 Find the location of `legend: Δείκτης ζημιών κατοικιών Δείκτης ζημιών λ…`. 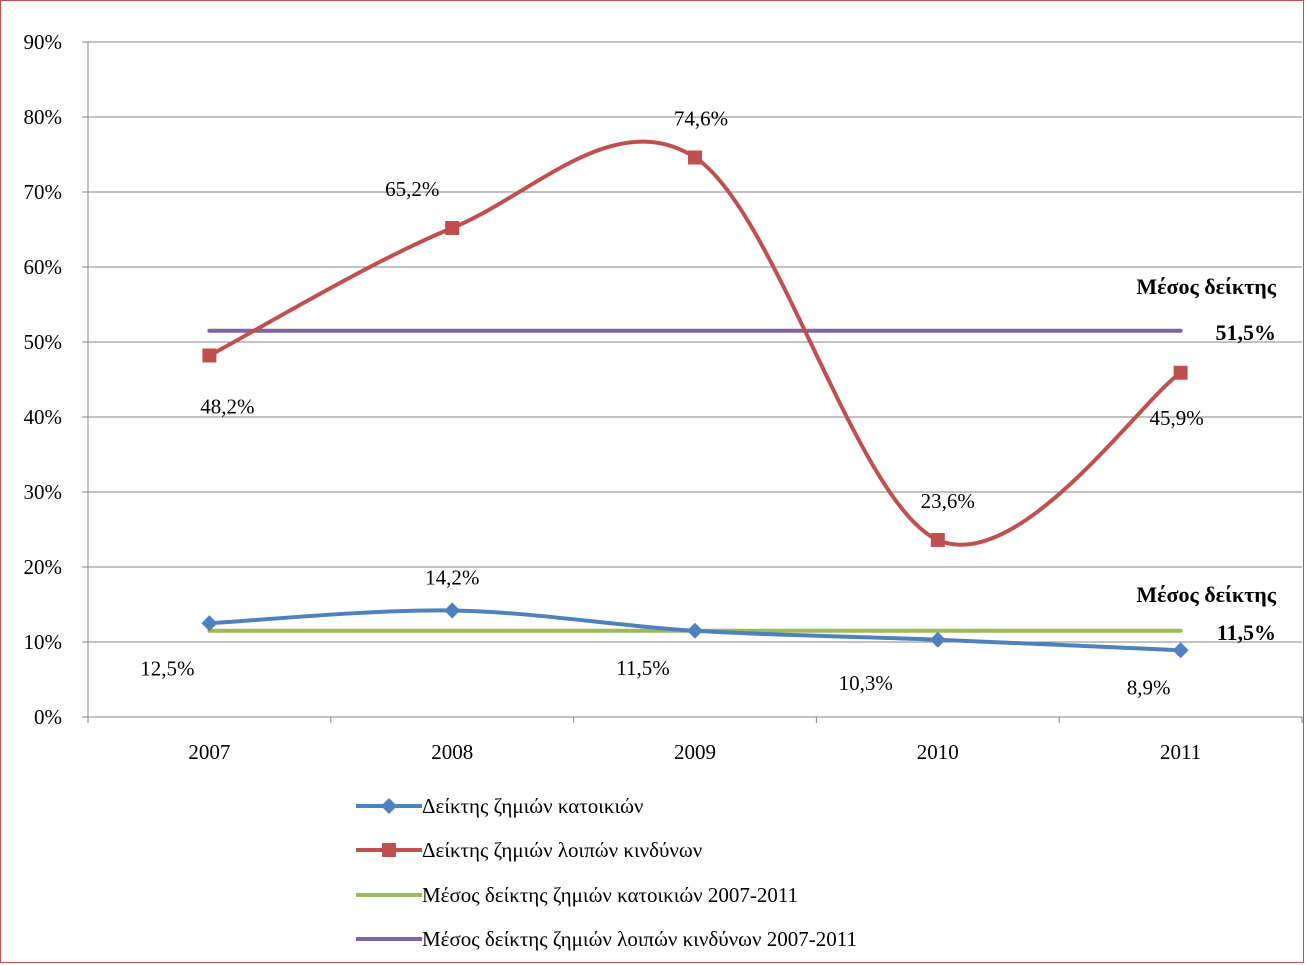

legend: Δείκτης ζημιών κατοικιών Δείκτης ζημιών λ… is located at coordinates (606, 872).